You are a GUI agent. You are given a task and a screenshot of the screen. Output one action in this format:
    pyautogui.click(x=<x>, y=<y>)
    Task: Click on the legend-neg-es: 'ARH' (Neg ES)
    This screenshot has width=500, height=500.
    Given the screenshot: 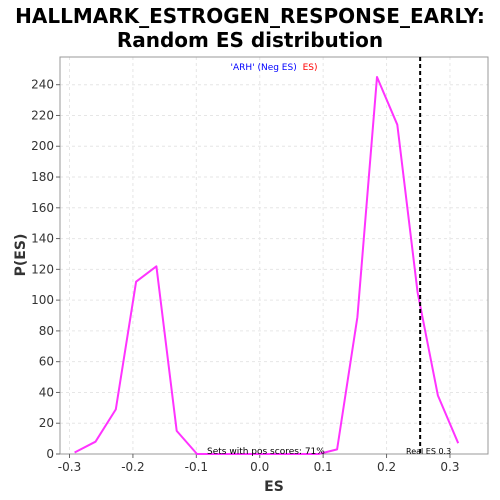 What is the action you would take?
    pyautogui.click(x=263, y=68)
    